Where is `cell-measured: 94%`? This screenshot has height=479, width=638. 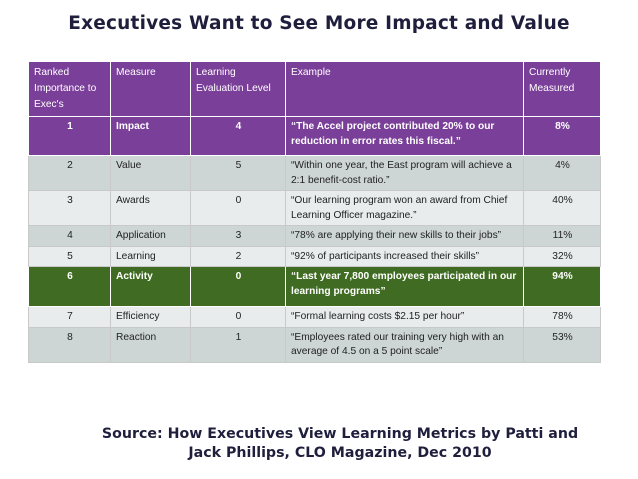 cell-measured: 94% is located at coordinates (562, 286).